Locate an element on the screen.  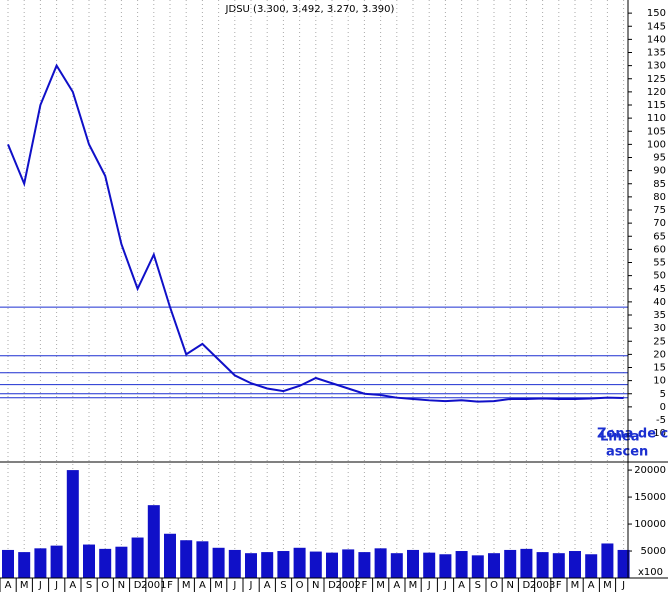
y-tick-label: 125 is located at coordinates (656, 79).